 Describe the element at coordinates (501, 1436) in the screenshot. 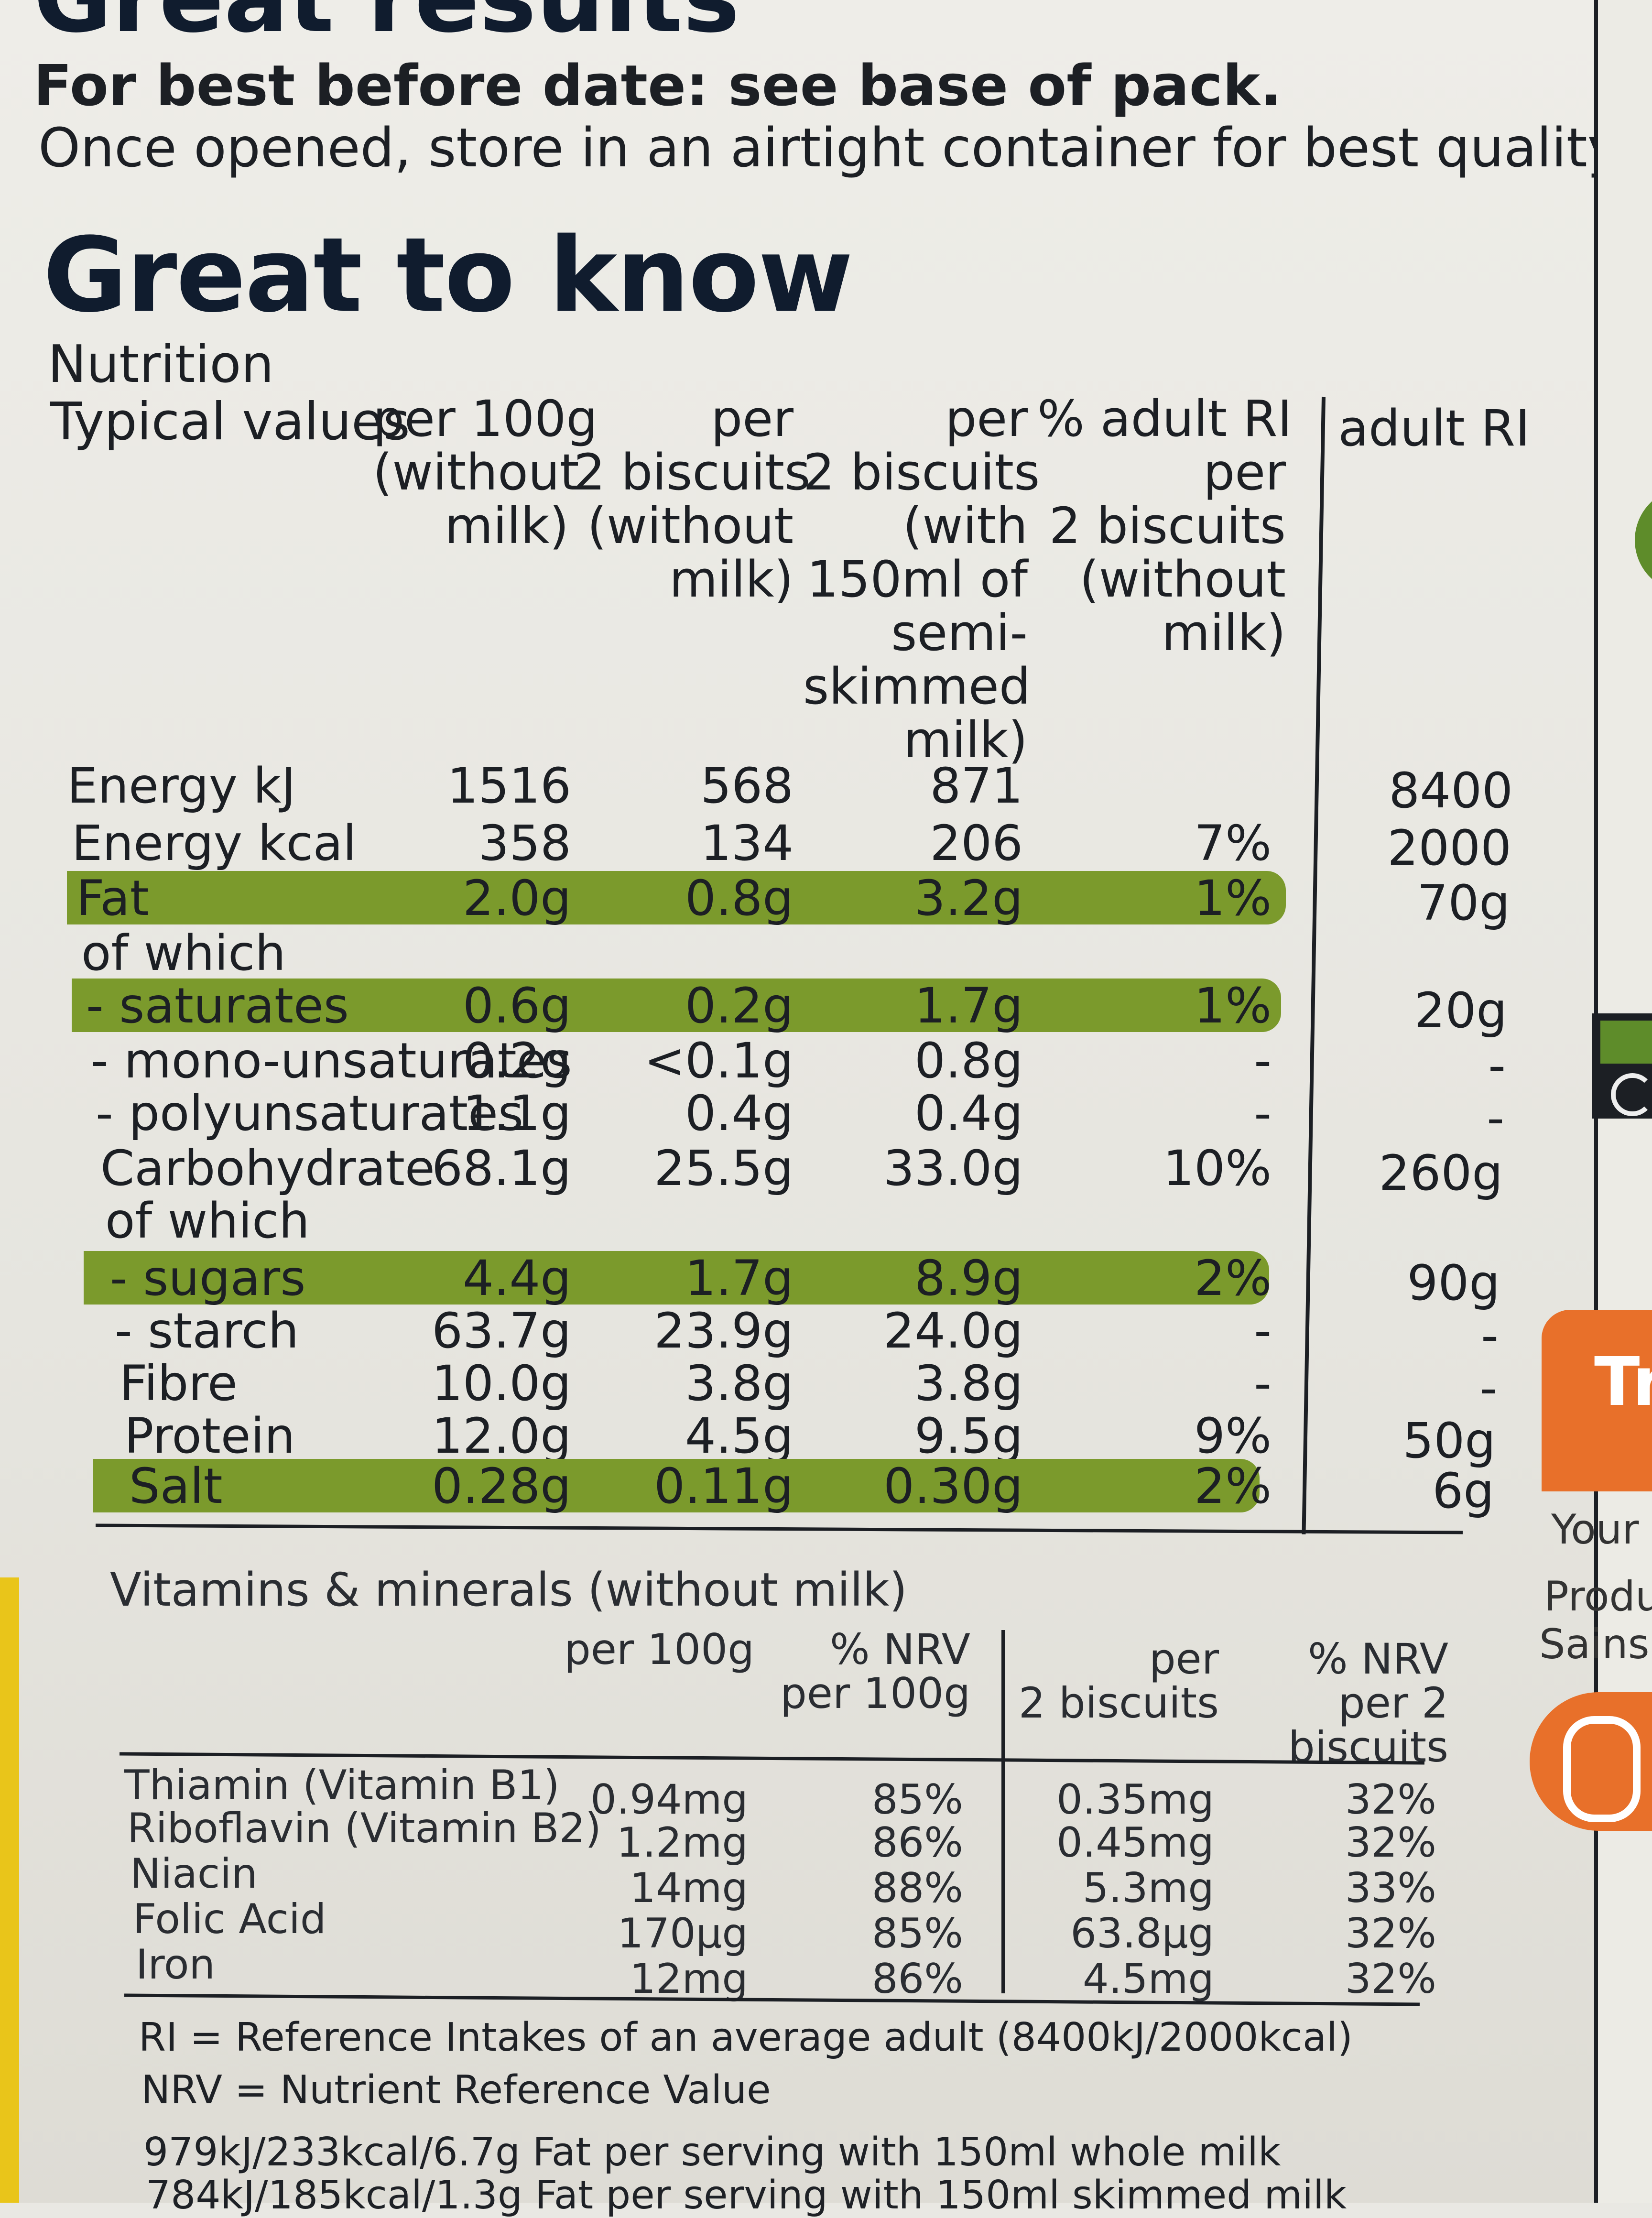

I see `nutrient-value: 12.0g` at that location.